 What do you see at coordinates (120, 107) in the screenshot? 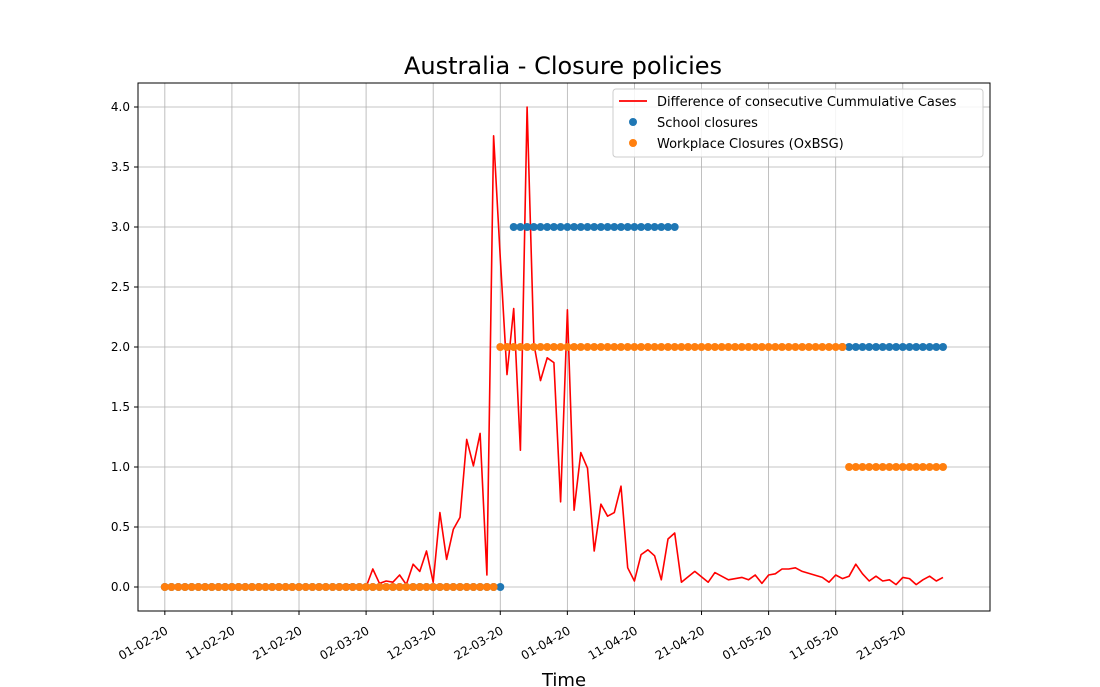
I see `y-tick-label: 4.0` at bounding box center [120, 107].